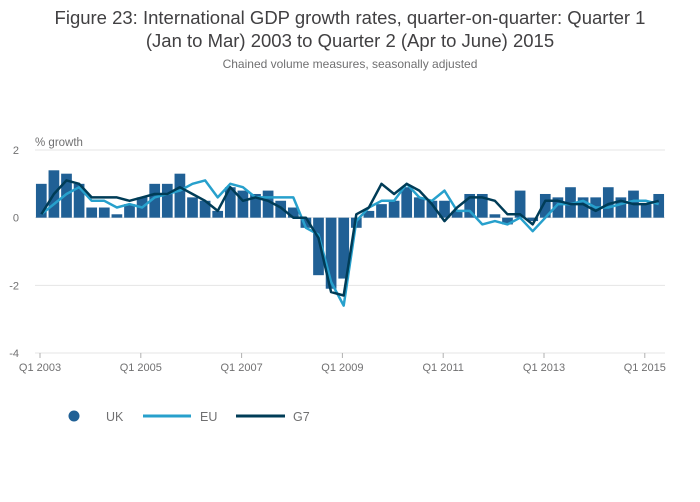 The height and width of the screenshot is (502, 700). I want to click on y-axis-ticks: -4 -2 0 2, so click(14, 252).